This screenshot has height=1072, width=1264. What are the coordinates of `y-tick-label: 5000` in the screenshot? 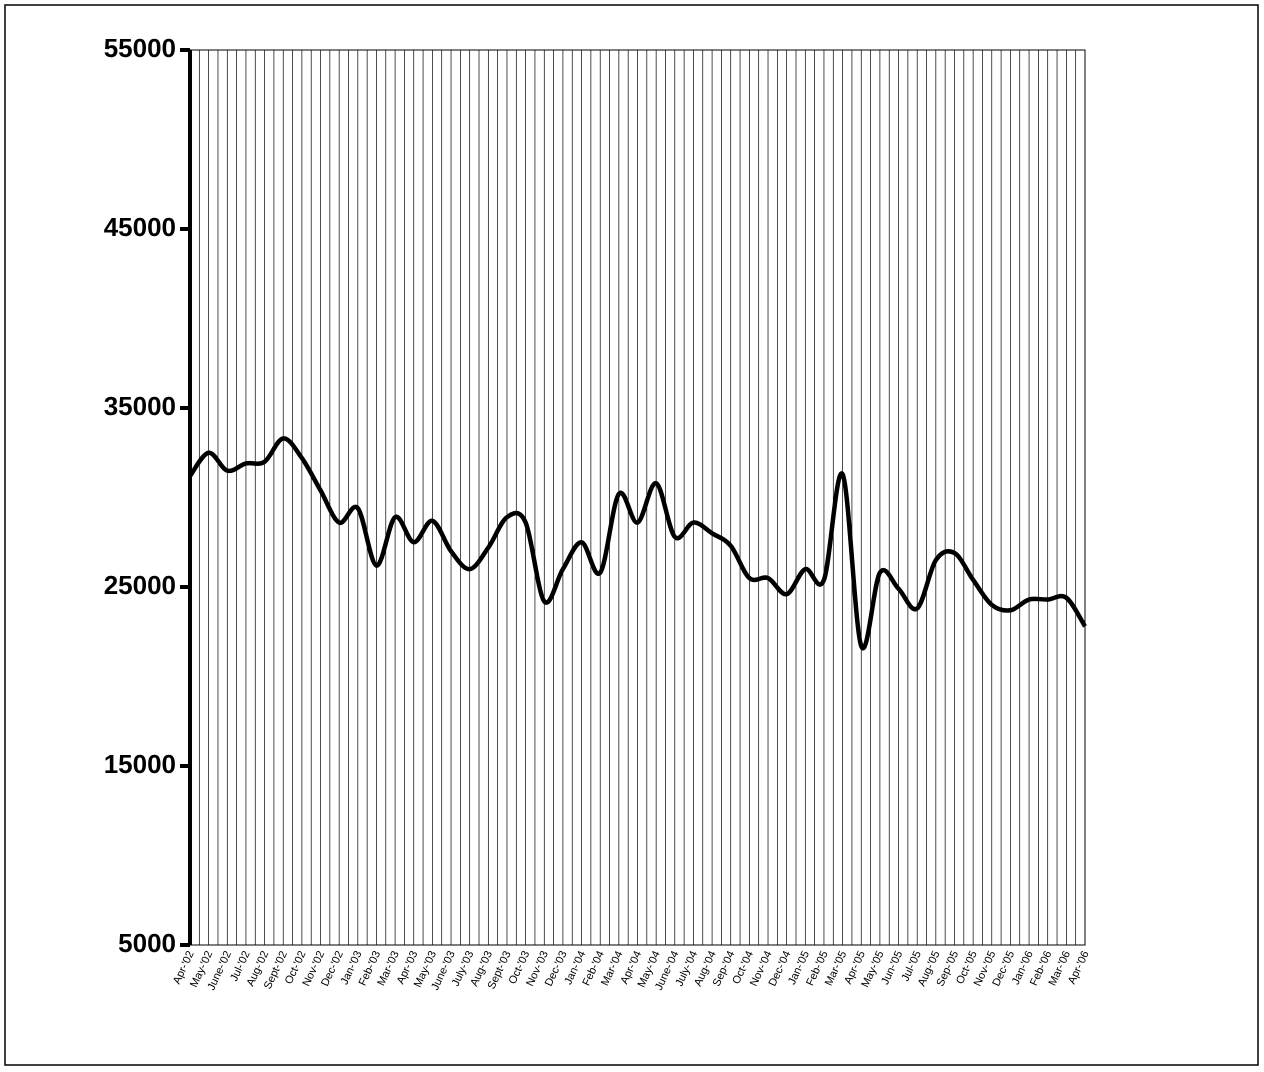 It's located at (147, 943).